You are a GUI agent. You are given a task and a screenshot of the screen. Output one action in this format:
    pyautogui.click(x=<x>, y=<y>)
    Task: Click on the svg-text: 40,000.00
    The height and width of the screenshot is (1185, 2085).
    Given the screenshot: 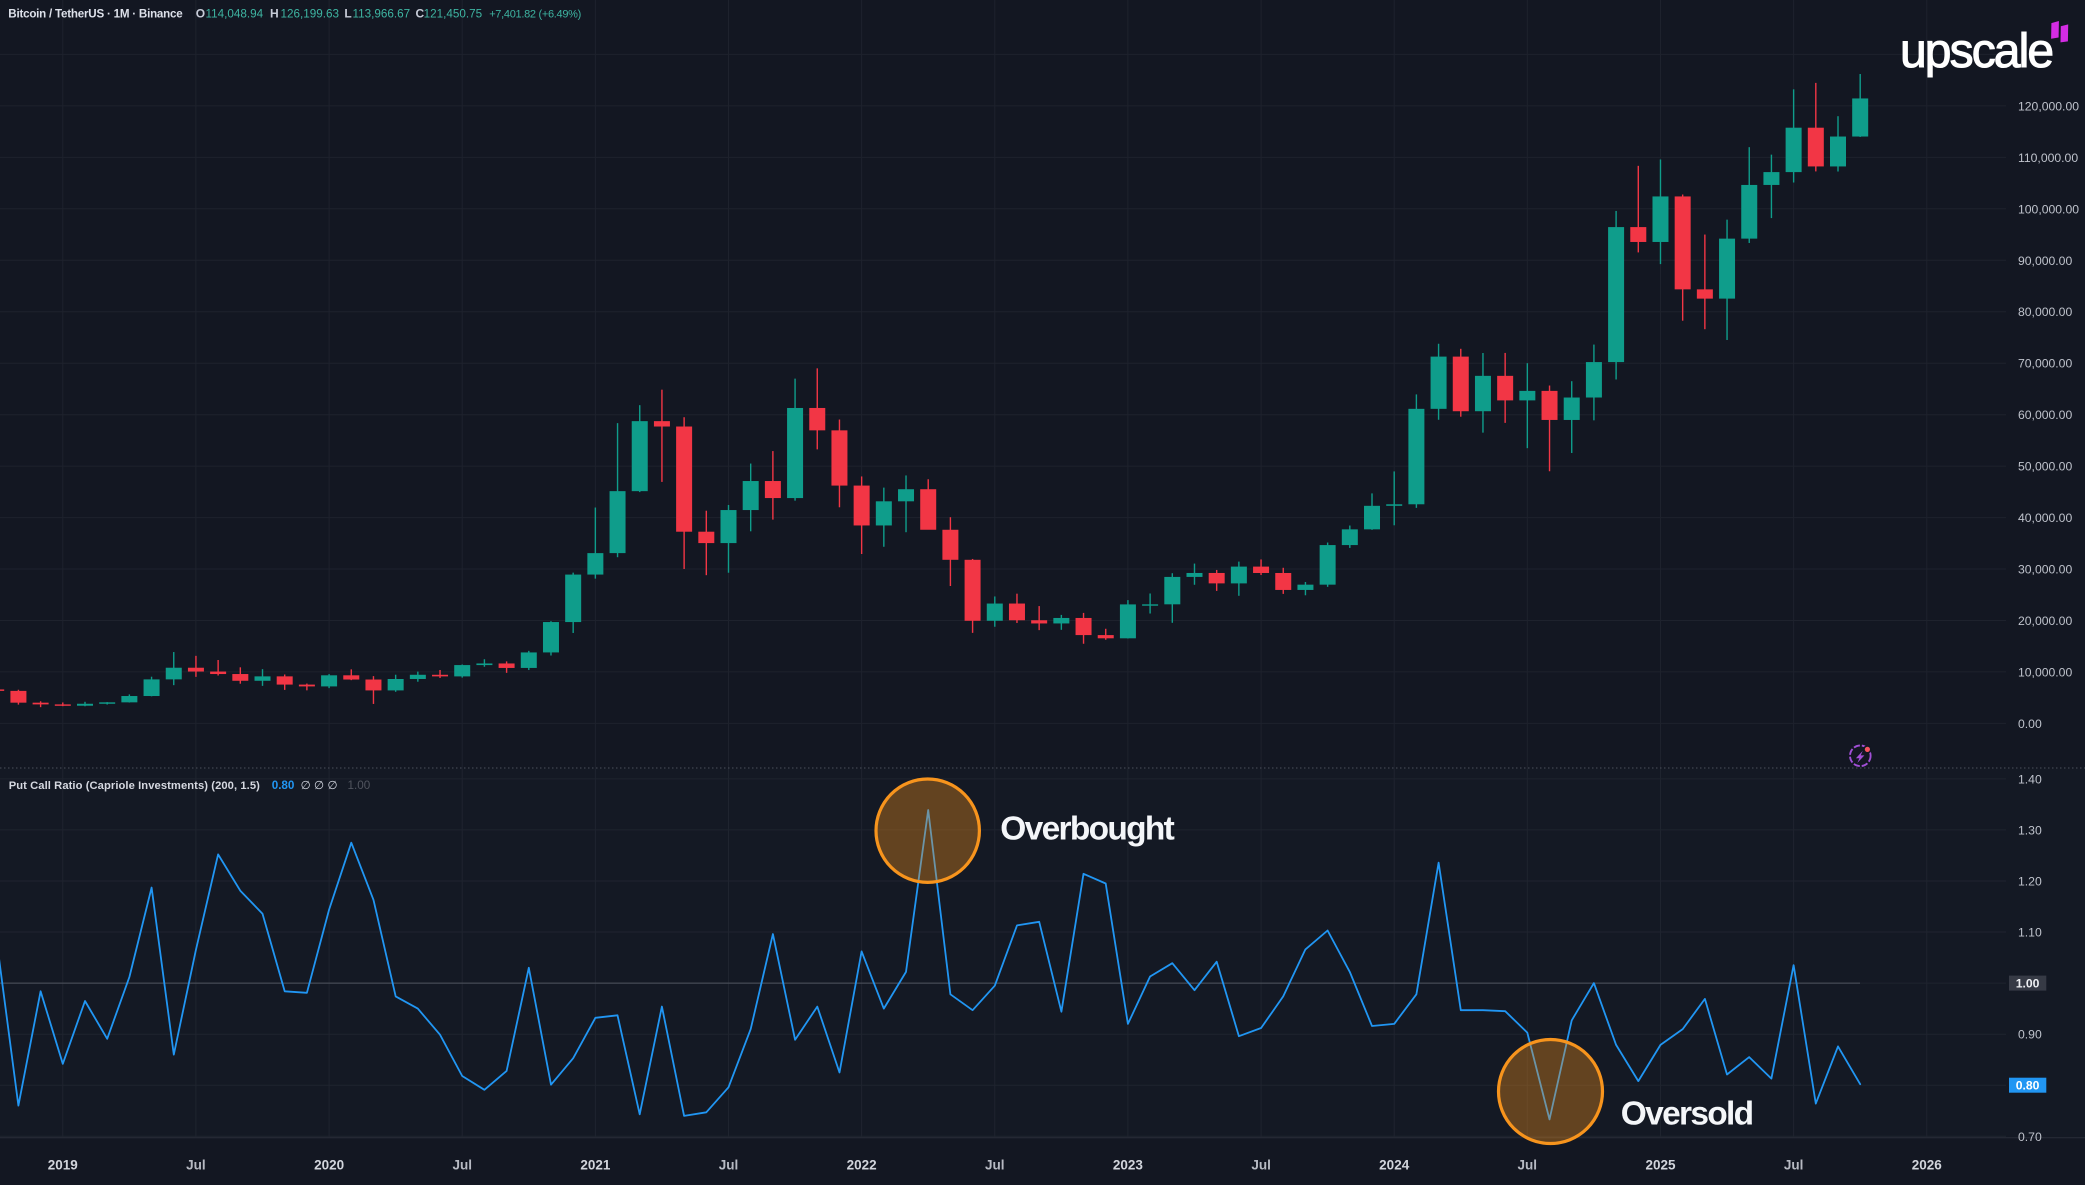 What is the action you would take?
    pyautogui.click(x=2045, y=518)
    